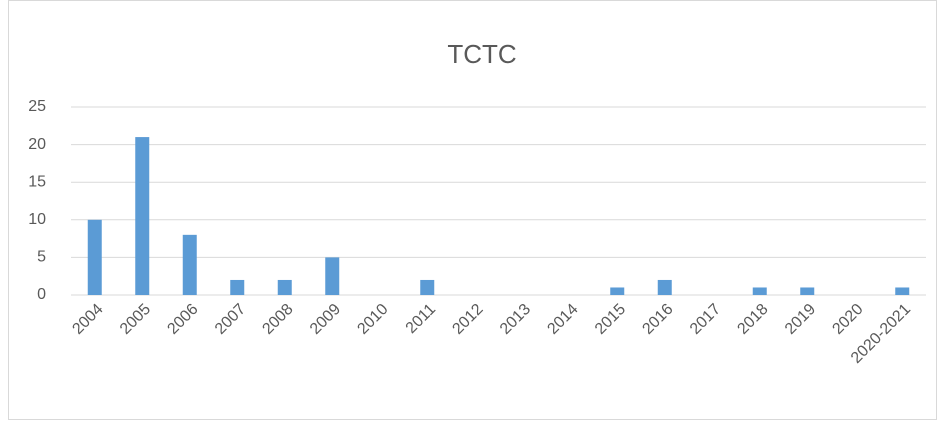 The height and width of the screenshot is (421, 945). Describe the element at coordinates (37, 106) in the screenshot. I see `y-tick-label: 25` at that location.